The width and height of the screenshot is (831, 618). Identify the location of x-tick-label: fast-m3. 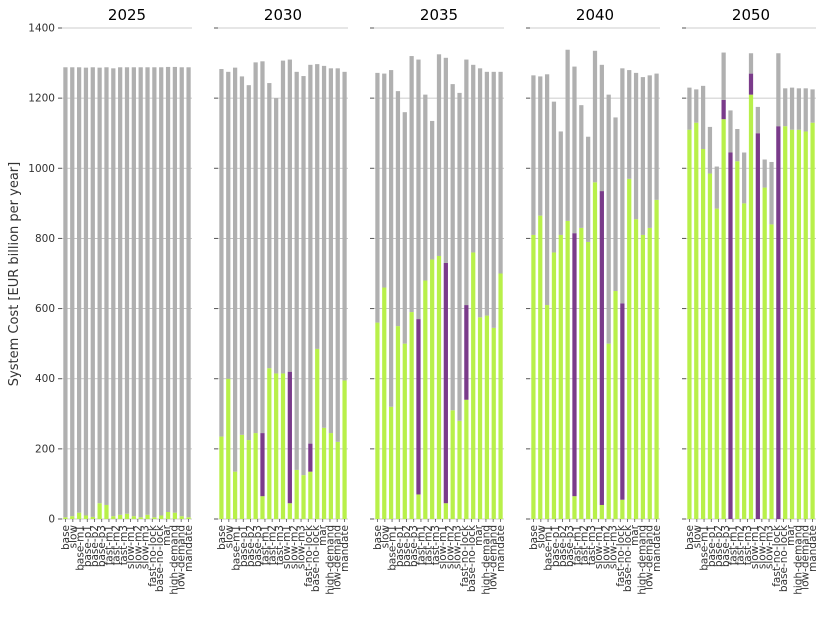
(592, 545).